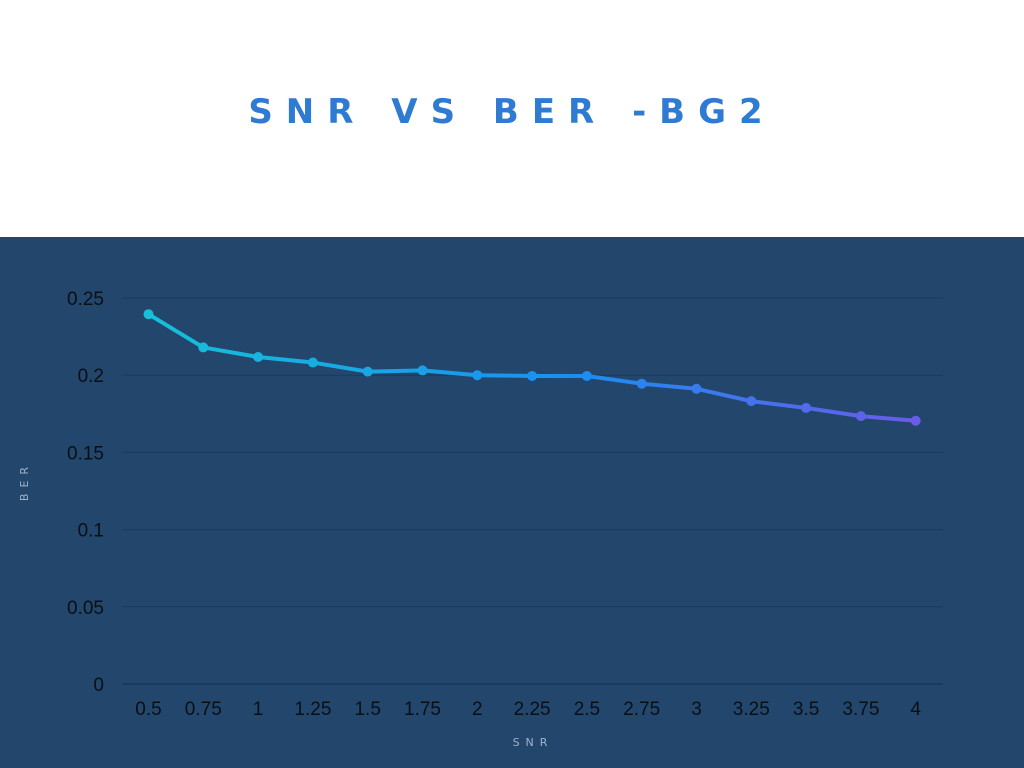 Image resolution: width=1024 pixels, height=768 pixels. Describe the element at coordinates (203, 709) in the screenshot. I see `x-tick-label: 0.75` at that location.